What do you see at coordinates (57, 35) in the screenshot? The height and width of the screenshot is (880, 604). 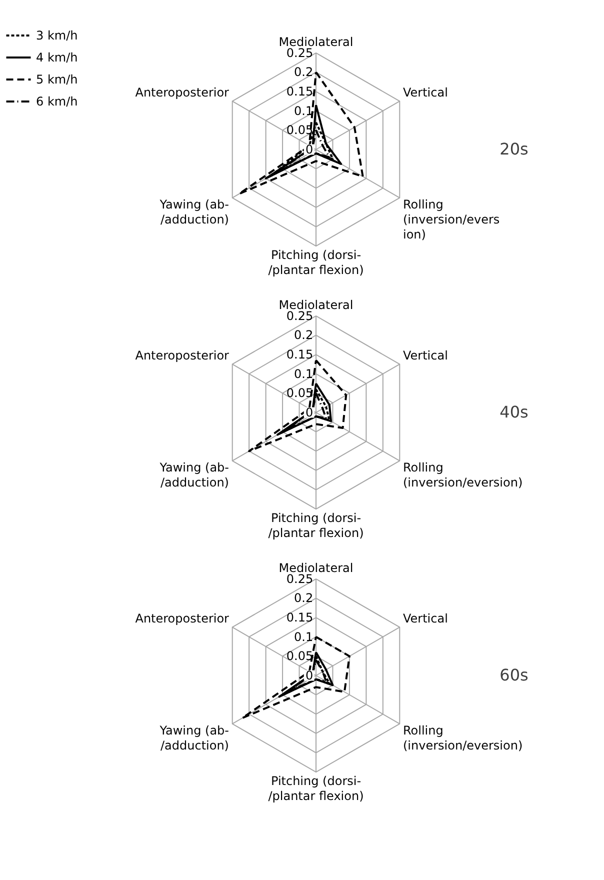 I see `legend-label: 3 km/h` at bounding box center [57, 35].